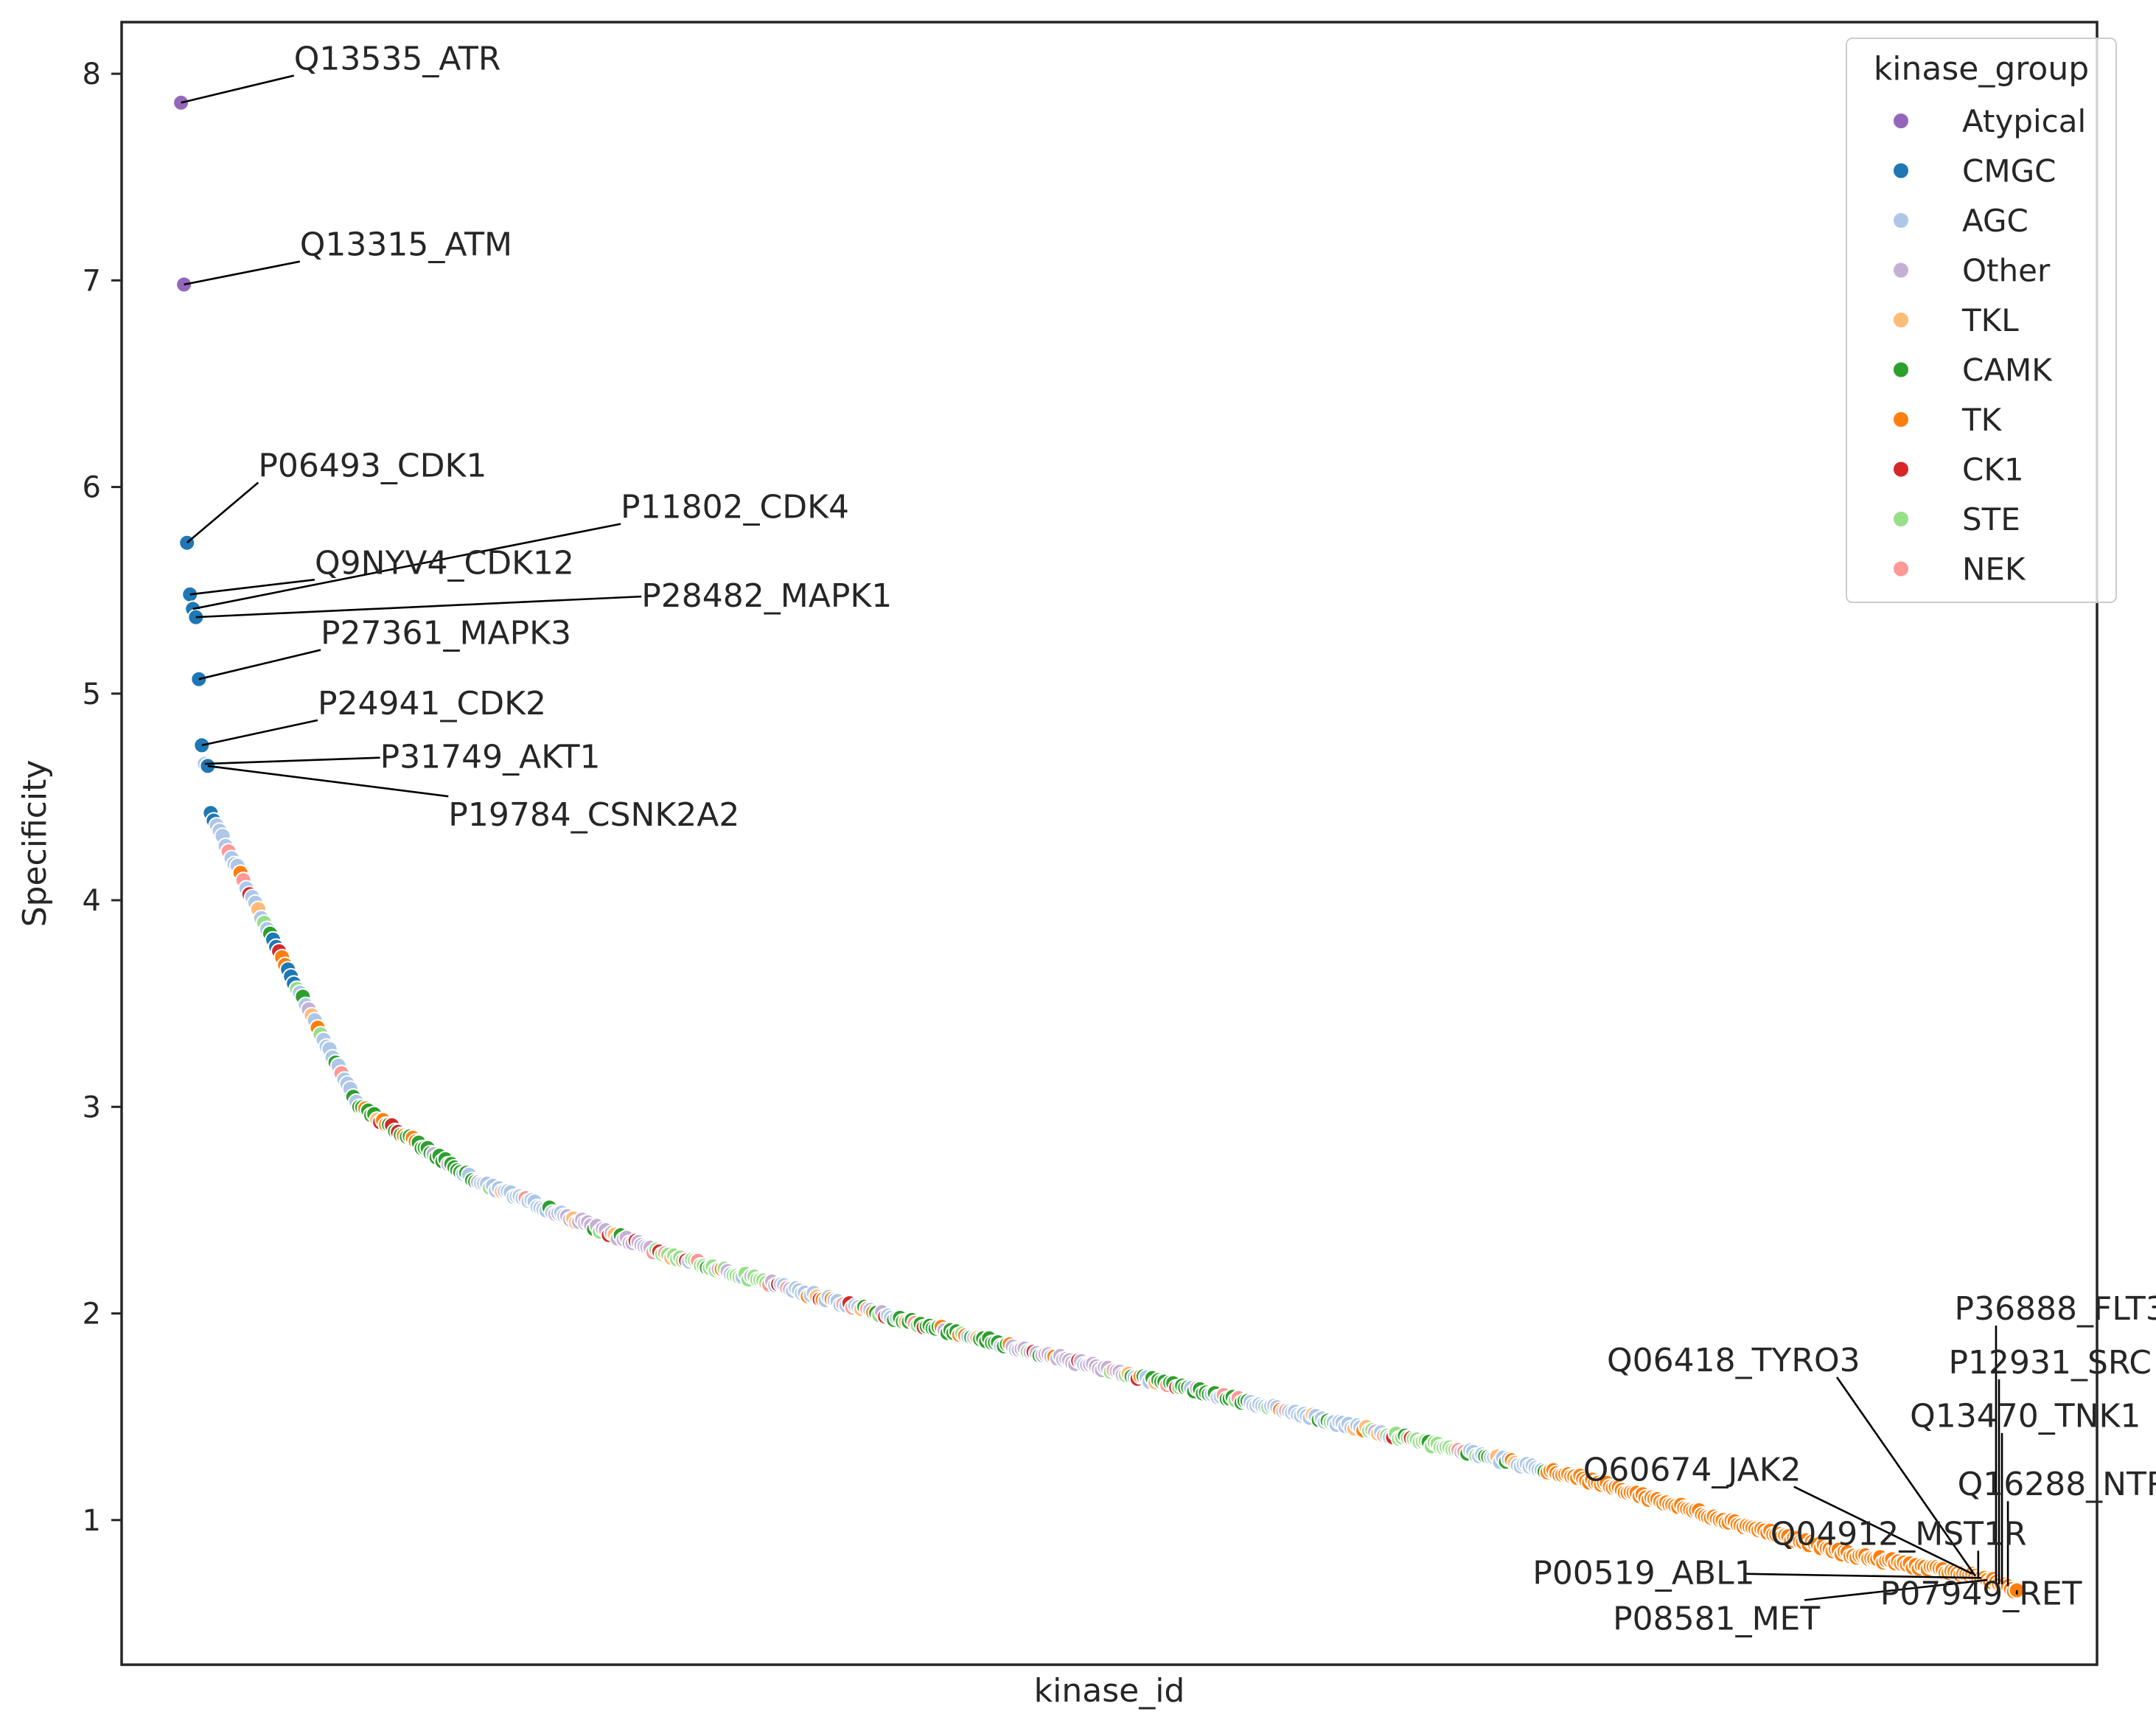  Describe the element at coordinates (1733, 1360) in the screenshot. I see `annotation-label: Q06418_TYRO3` at that location.